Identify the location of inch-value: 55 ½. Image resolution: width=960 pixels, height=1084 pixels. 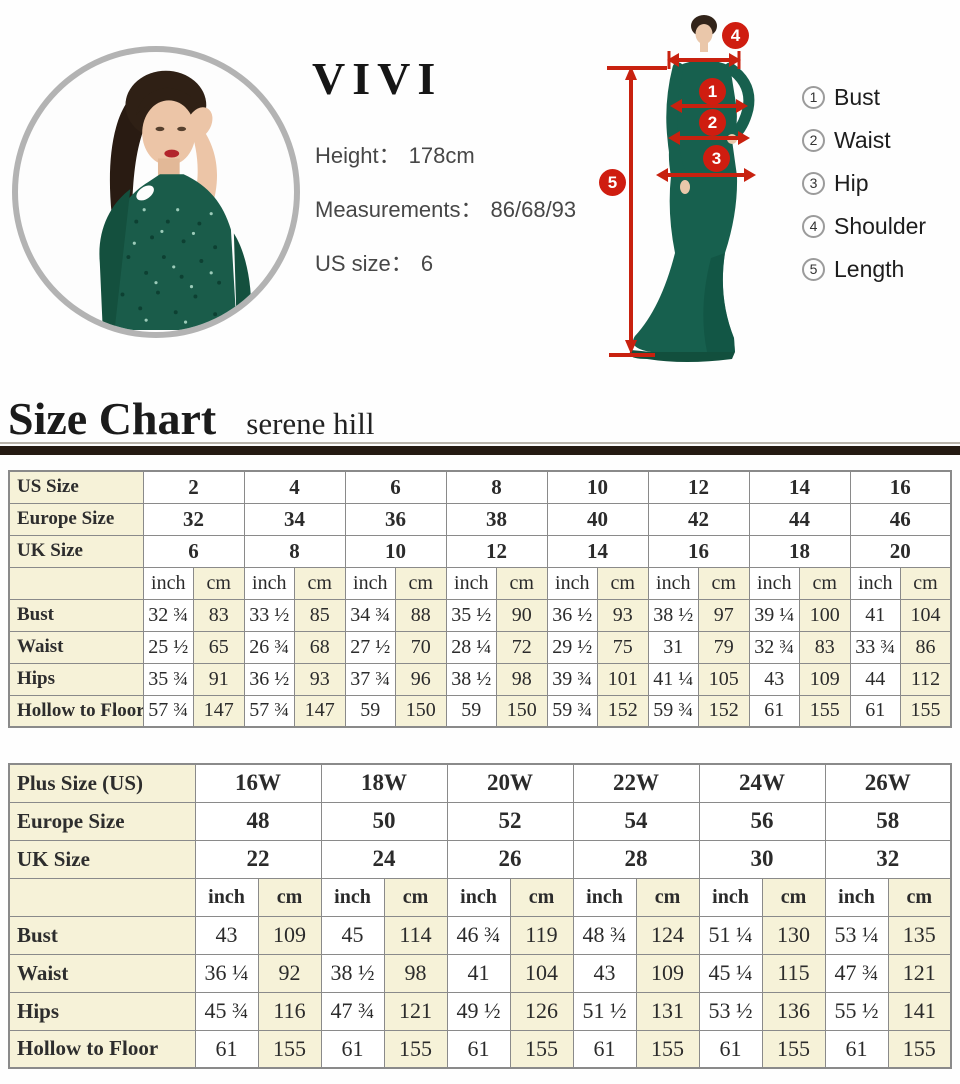
(856, 1011).